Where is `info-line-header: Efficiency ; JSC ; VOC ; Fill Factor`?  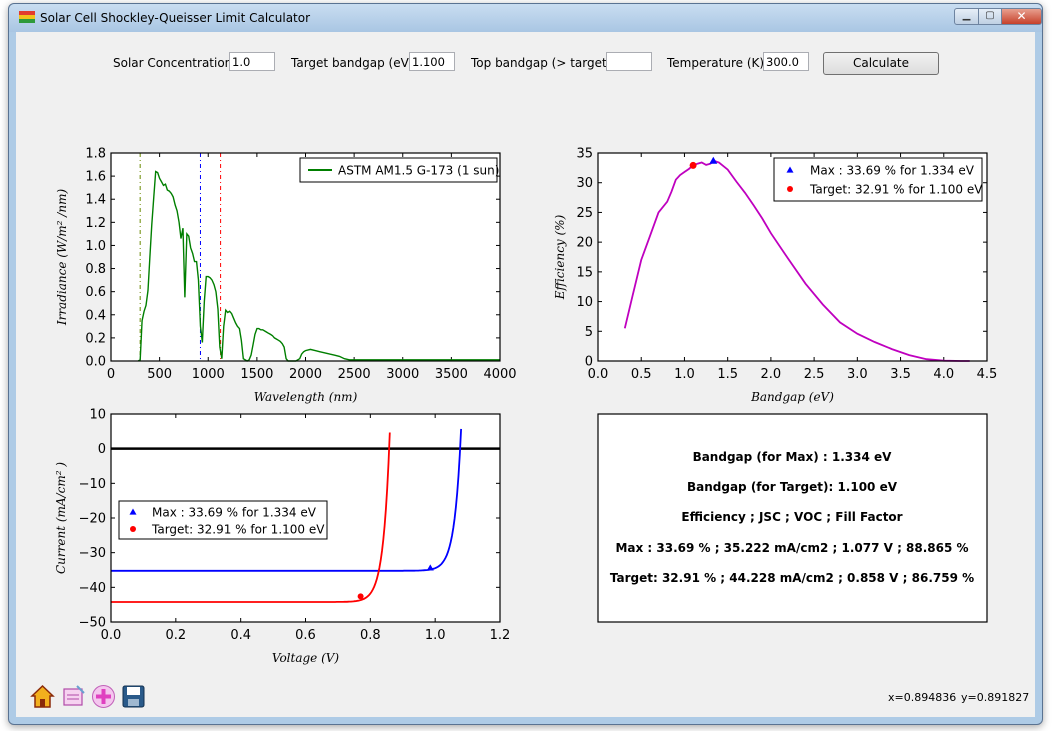
info-line-header: Efficiency ; JSC ; VOC ; Fill Factor is located at coordinates (791, 517).